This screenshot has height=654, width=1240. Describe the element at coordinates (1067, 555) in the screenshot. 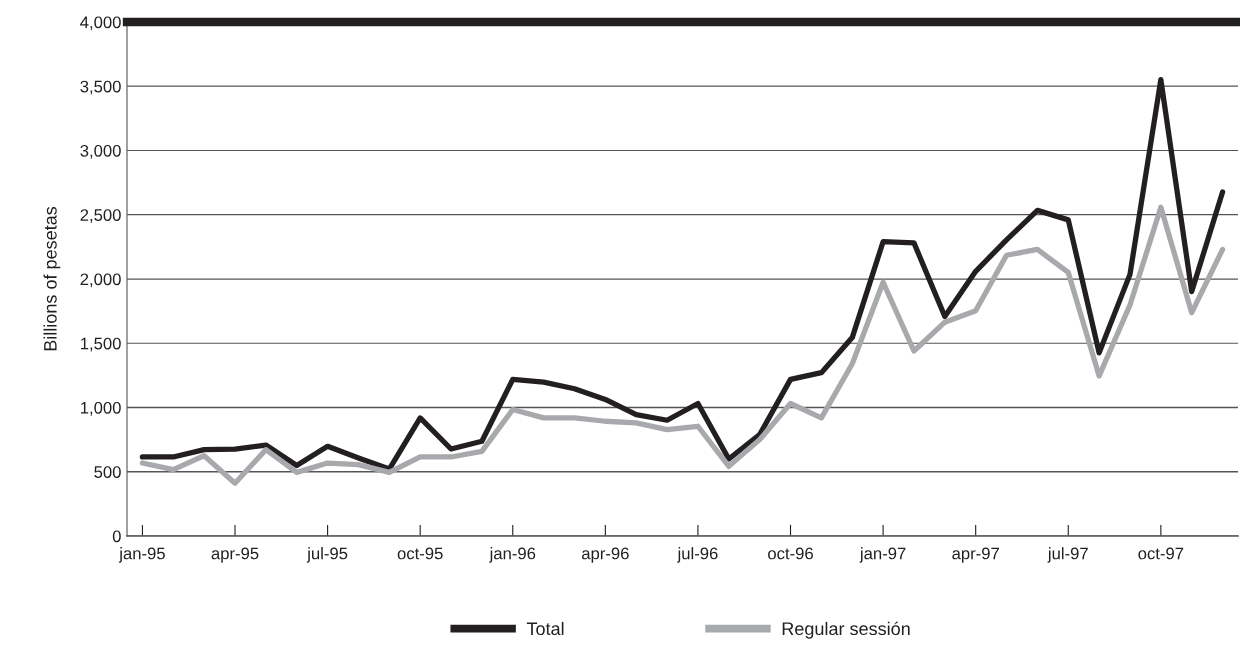

I see `x-tick-label: jul-97` at that location.